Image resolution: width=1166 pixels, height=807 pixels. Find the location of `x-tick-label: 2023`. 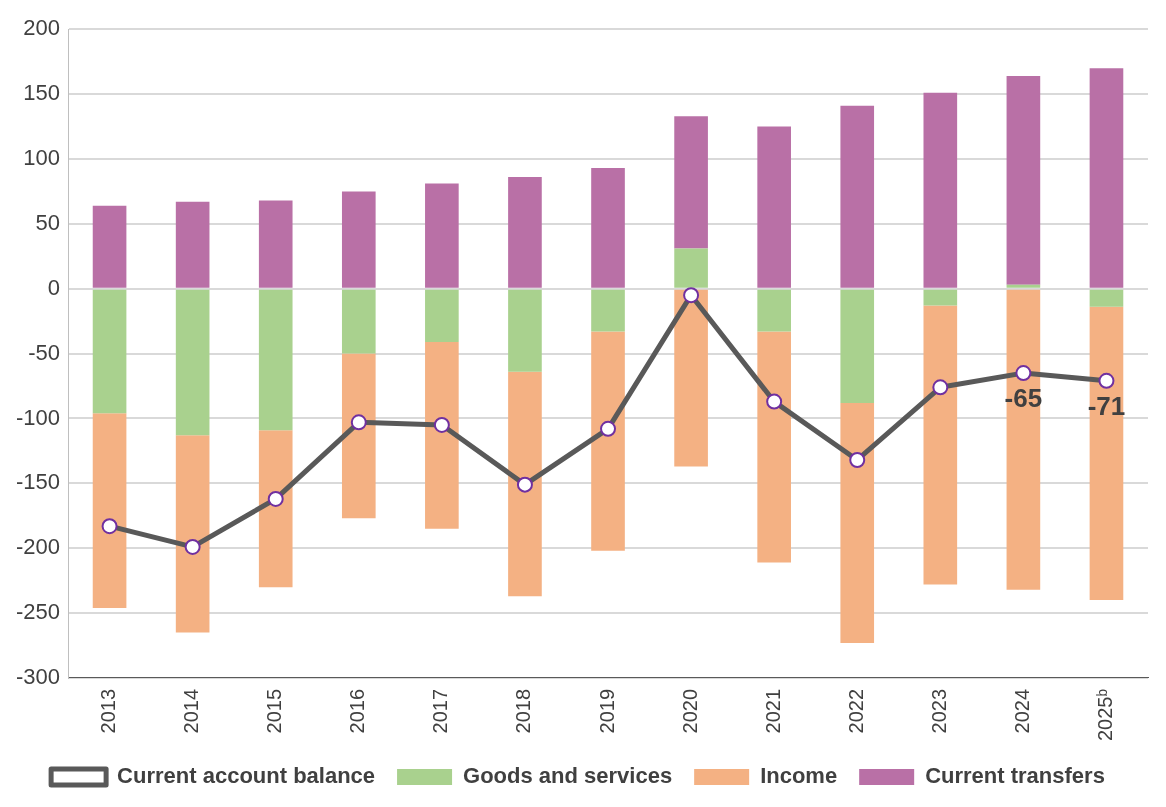

x-tick-label: 2023 is located at coordinates (938, 711).